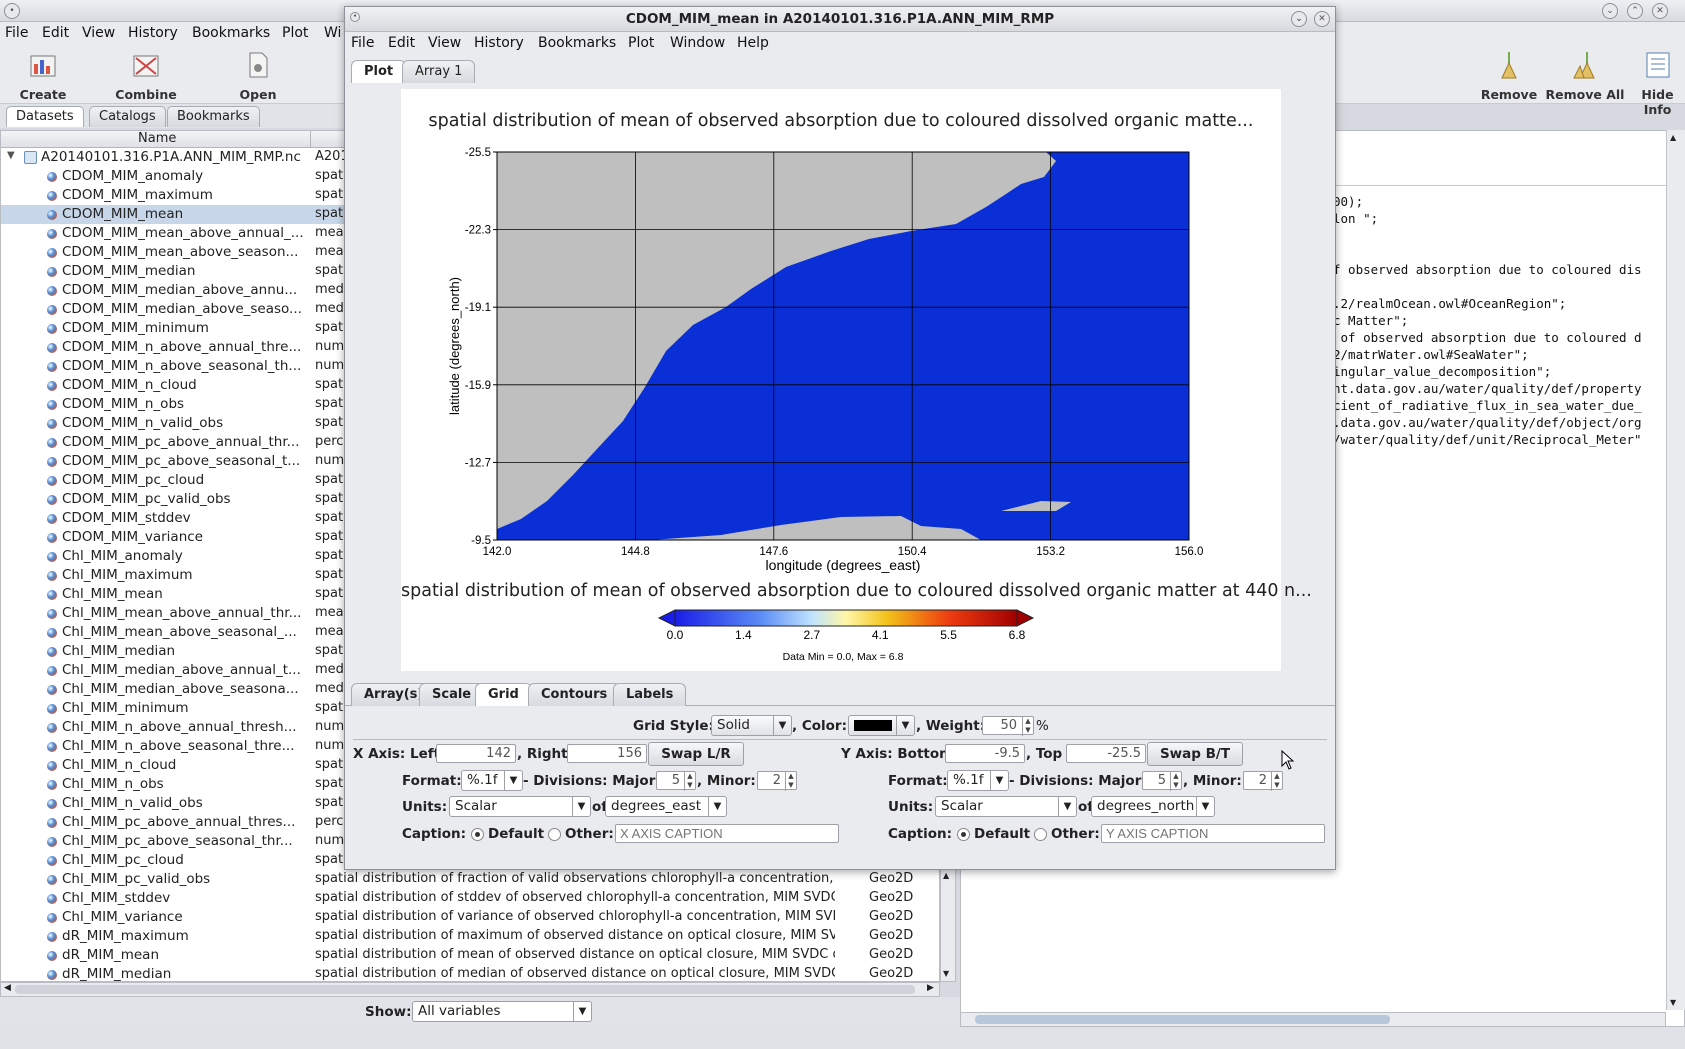 The width and height of the screenshot is (1685, 1049). Describe the element at coordinates (470, 841) in the screenshot. I see `variable-row: Chl_MIM_pc_above_seasonal_thr... numb` at that location.